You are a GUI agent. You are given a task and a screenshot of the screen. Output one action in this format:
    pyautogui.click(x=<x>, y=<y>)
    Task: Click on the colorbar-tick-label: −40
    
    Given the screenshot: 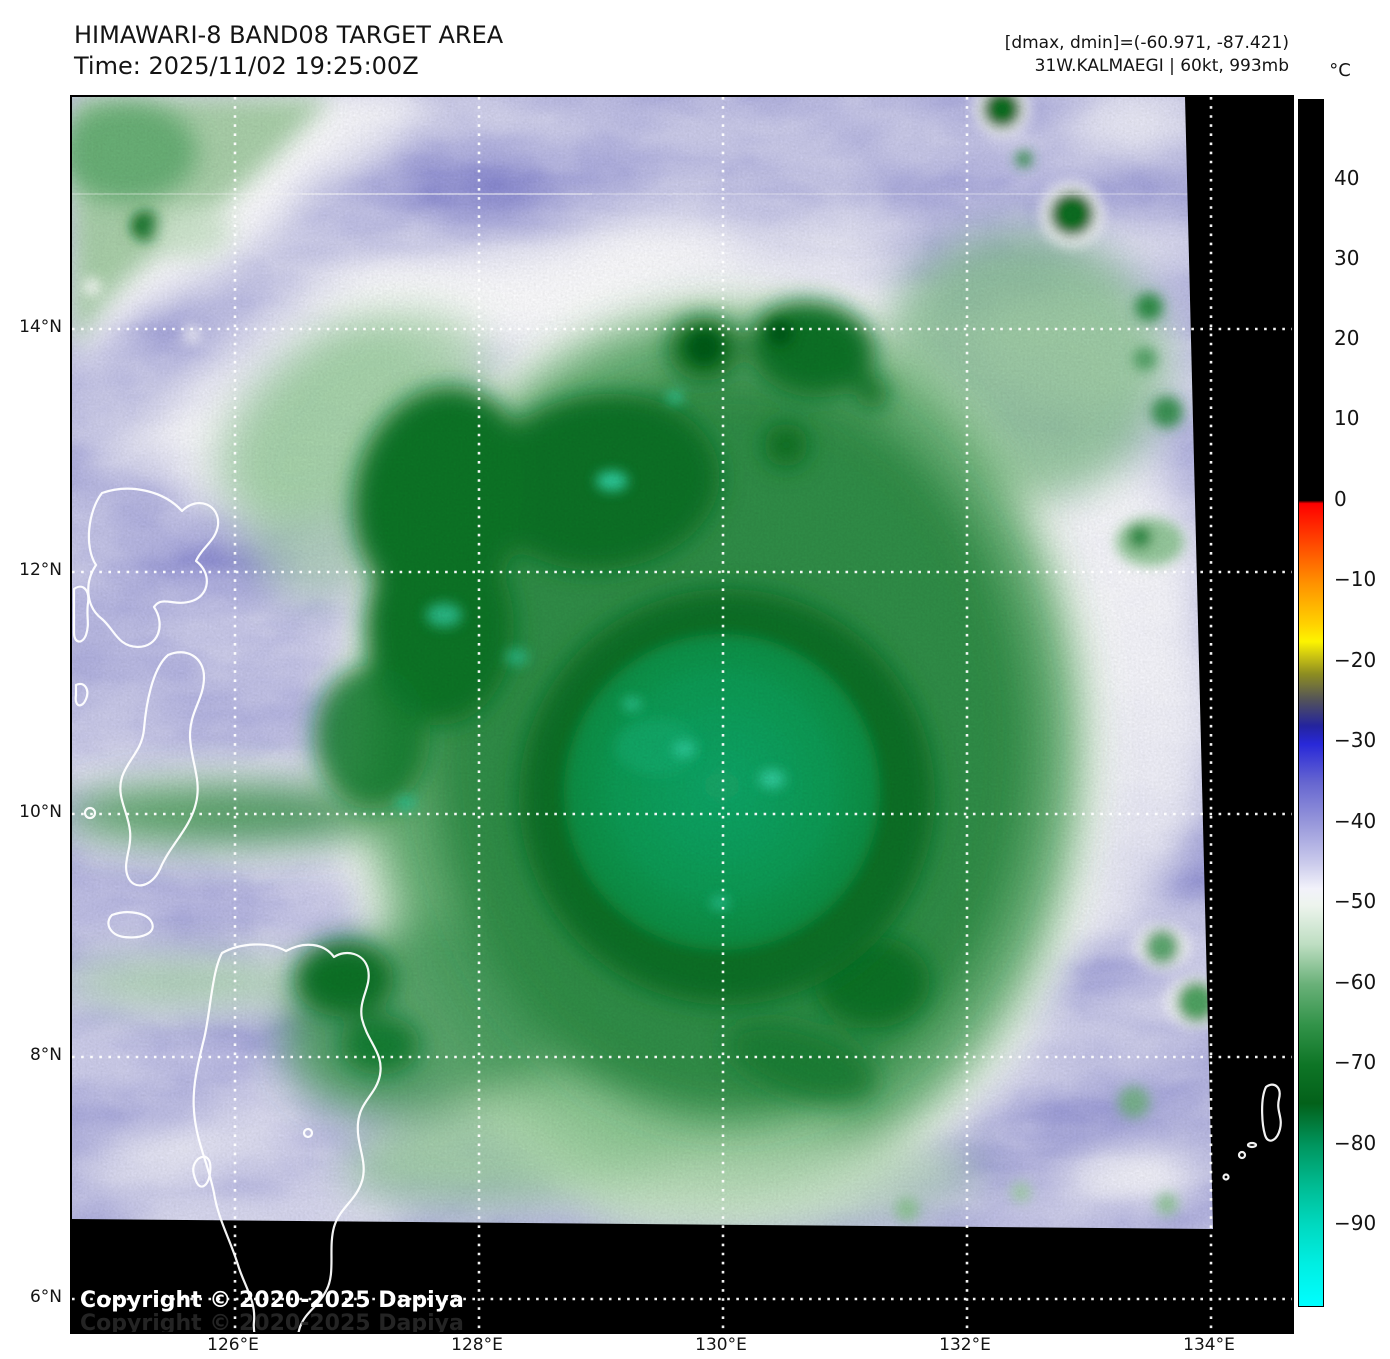 What is the action you would take?
    pyautogui.click(x=1355, y=821)
    